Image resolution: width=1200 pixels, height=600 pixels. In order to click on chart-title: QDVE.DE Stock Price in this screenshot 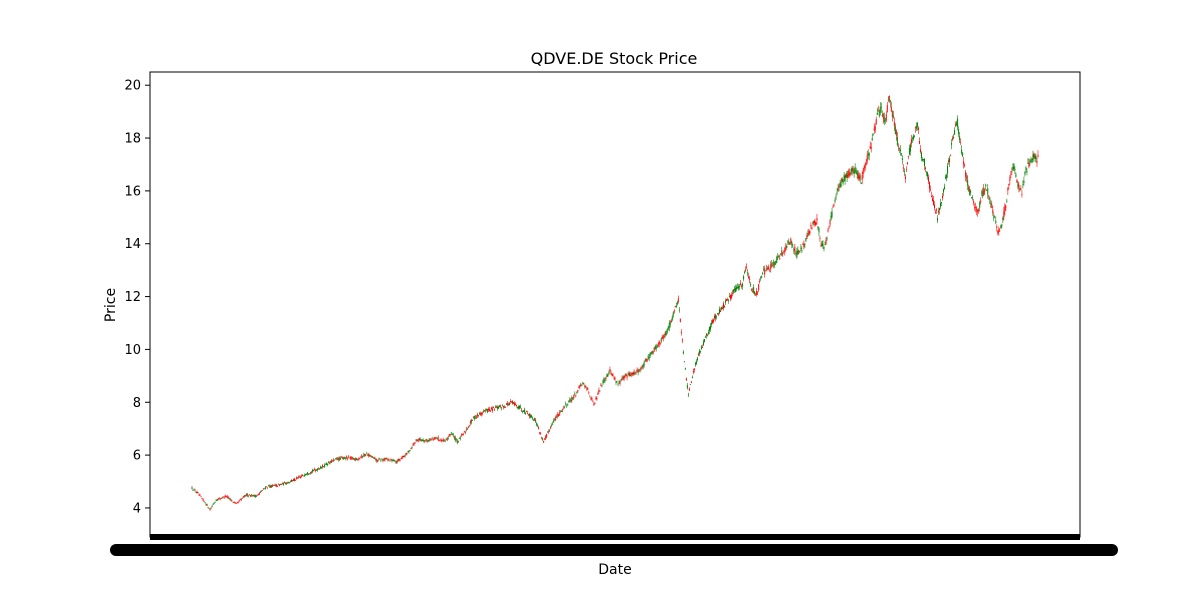, I will do `click(614, 58)`.